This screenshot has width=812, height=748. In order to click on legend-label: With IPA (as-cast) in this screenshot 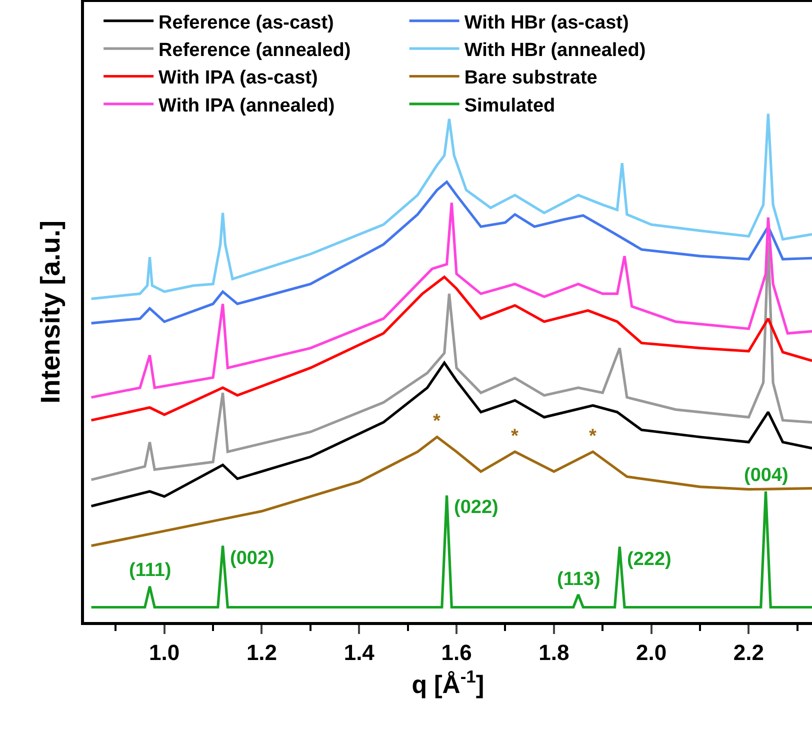, I will do `click(238, 78)`.